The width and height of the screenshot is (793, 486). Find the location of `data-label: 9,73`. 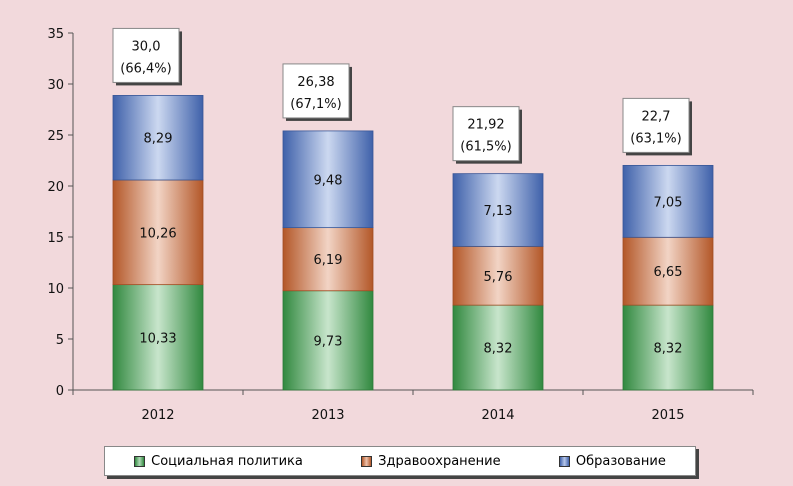

data-label: 9,73 is located at coordinates (328, 341).